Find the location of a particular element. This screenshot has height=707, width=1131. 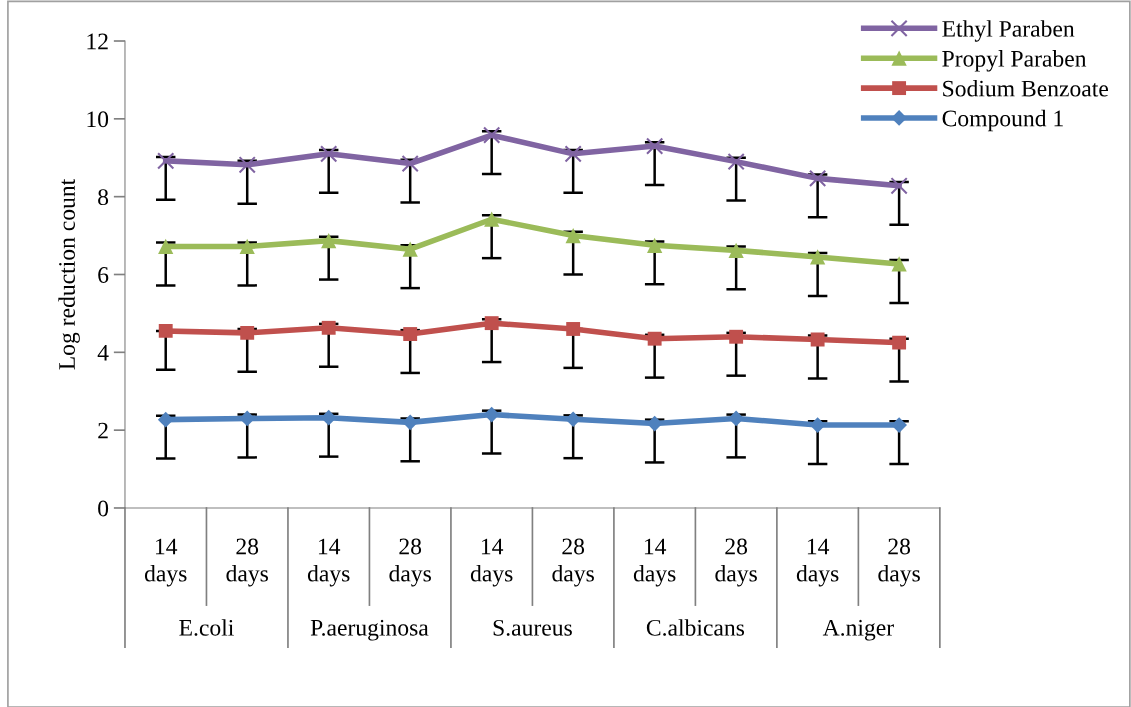

y-tick-label: 10 is located at coordinates (98, 119).